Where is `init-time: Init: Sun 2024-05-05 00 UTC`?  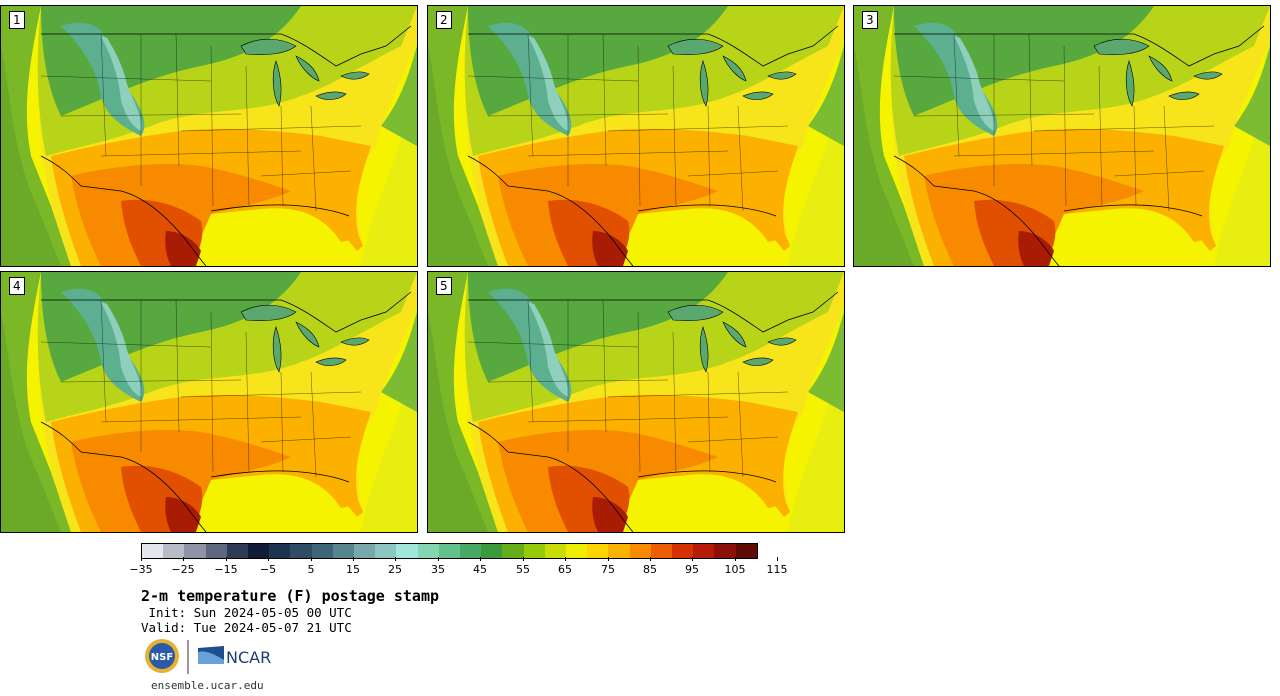 init-time: Init: Sun 2024-05-05 00 UTC is located at coordinates (246, 612).